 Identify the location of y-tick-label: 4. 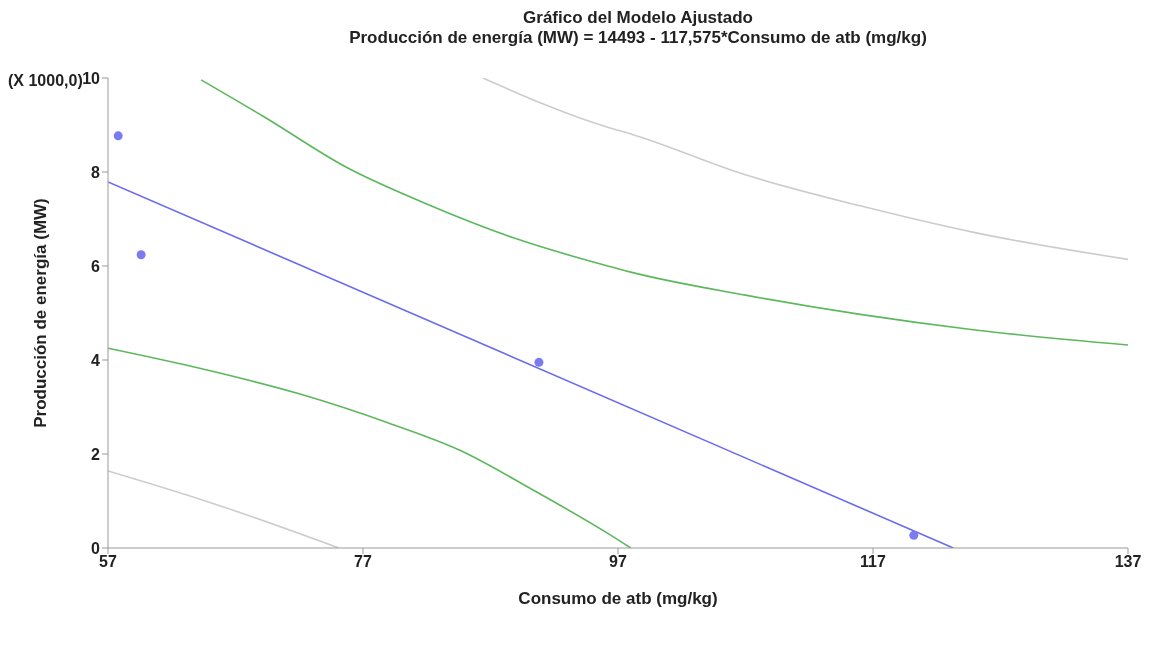
(96, 360).